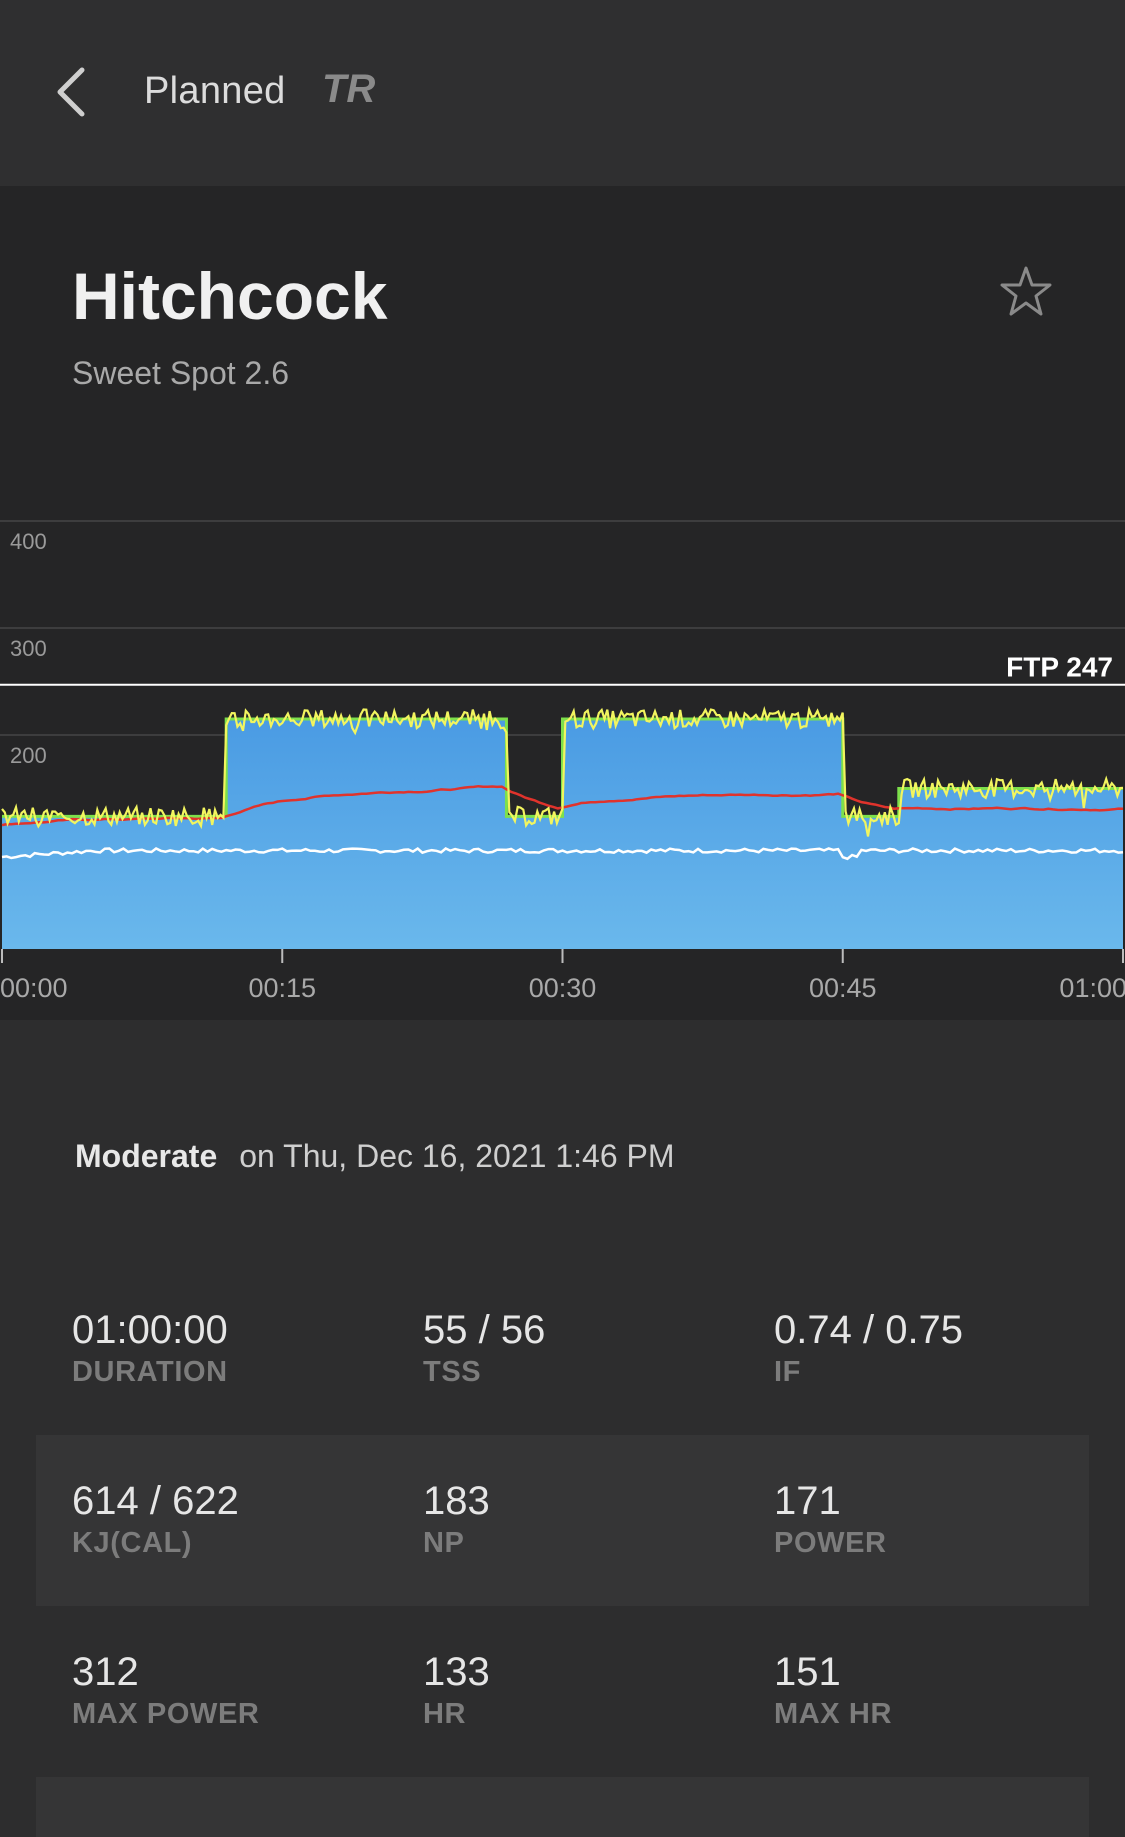  Describe the element at coordinates (73, 92) in the screenshot. I see `back-arrow-icon` at that location.